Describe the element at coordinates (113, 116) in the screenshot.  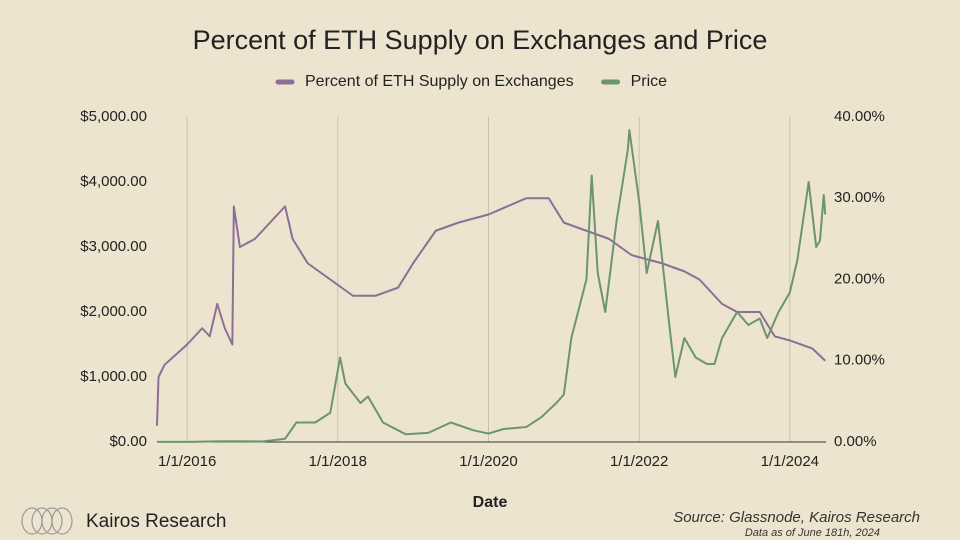
I see `y-tick-label: $5,000.00` at that location.